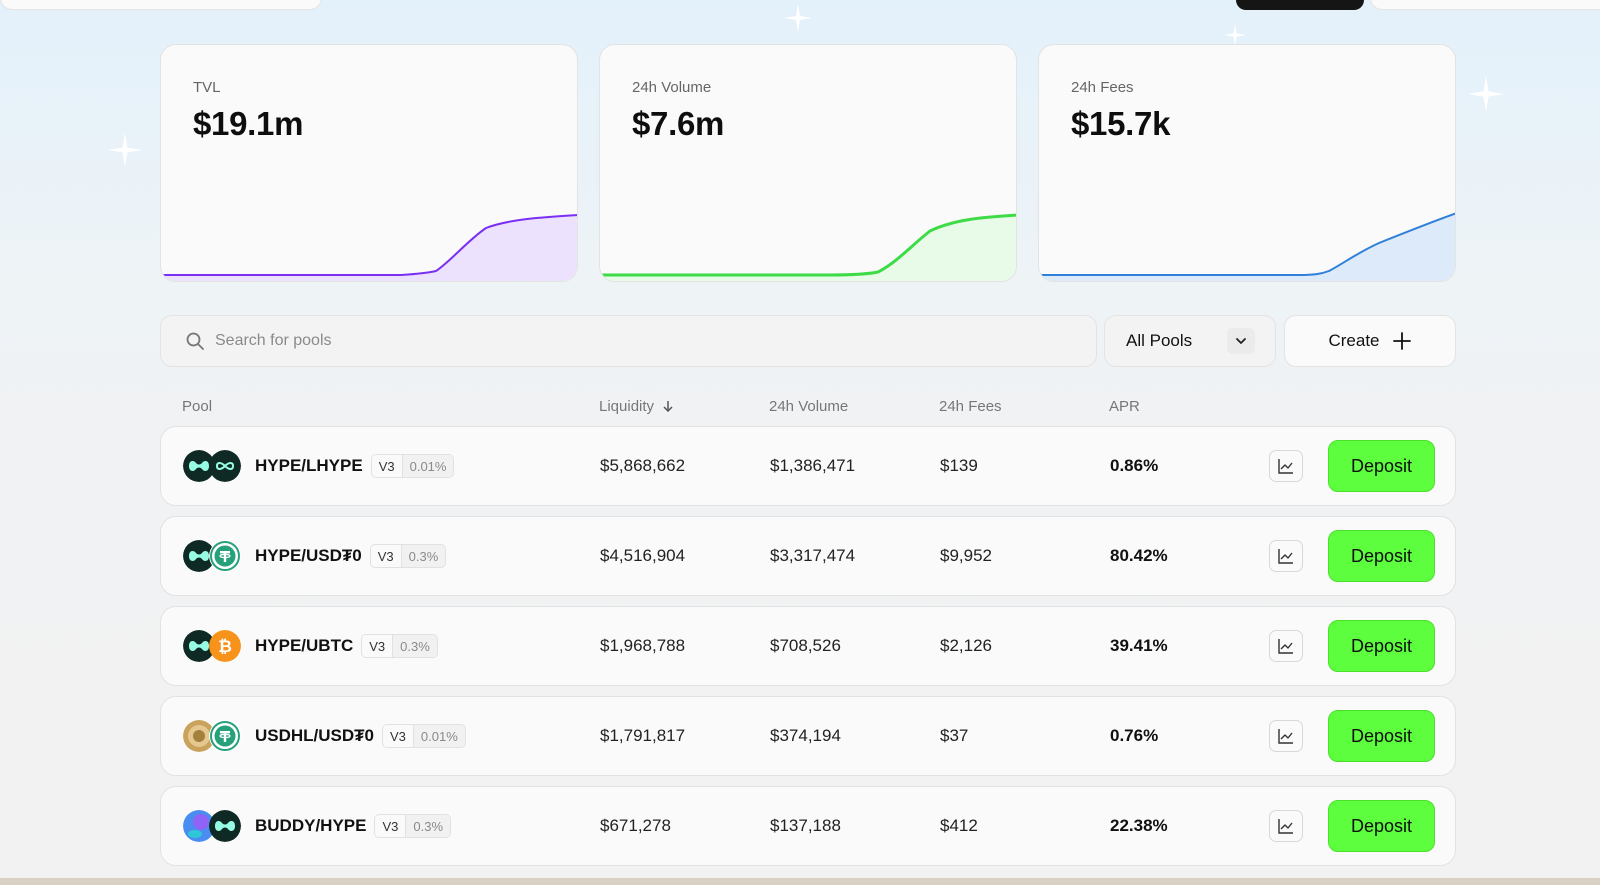 This screenshot has width=1600, height=885. Describe the element at coordinates (248, 123) in the screenshot. I see `stat-value: $19.1m` at that location.